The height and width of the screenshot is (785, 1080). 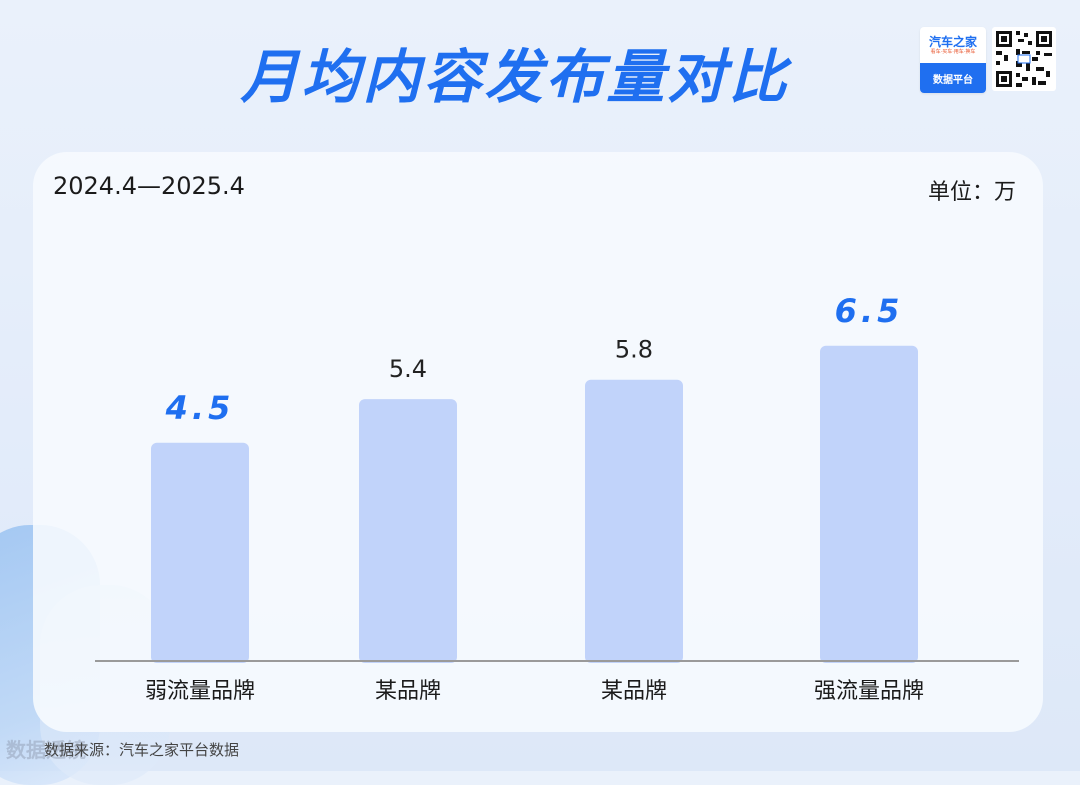 I want to click on qr-code, so click(x=1024, y=59).